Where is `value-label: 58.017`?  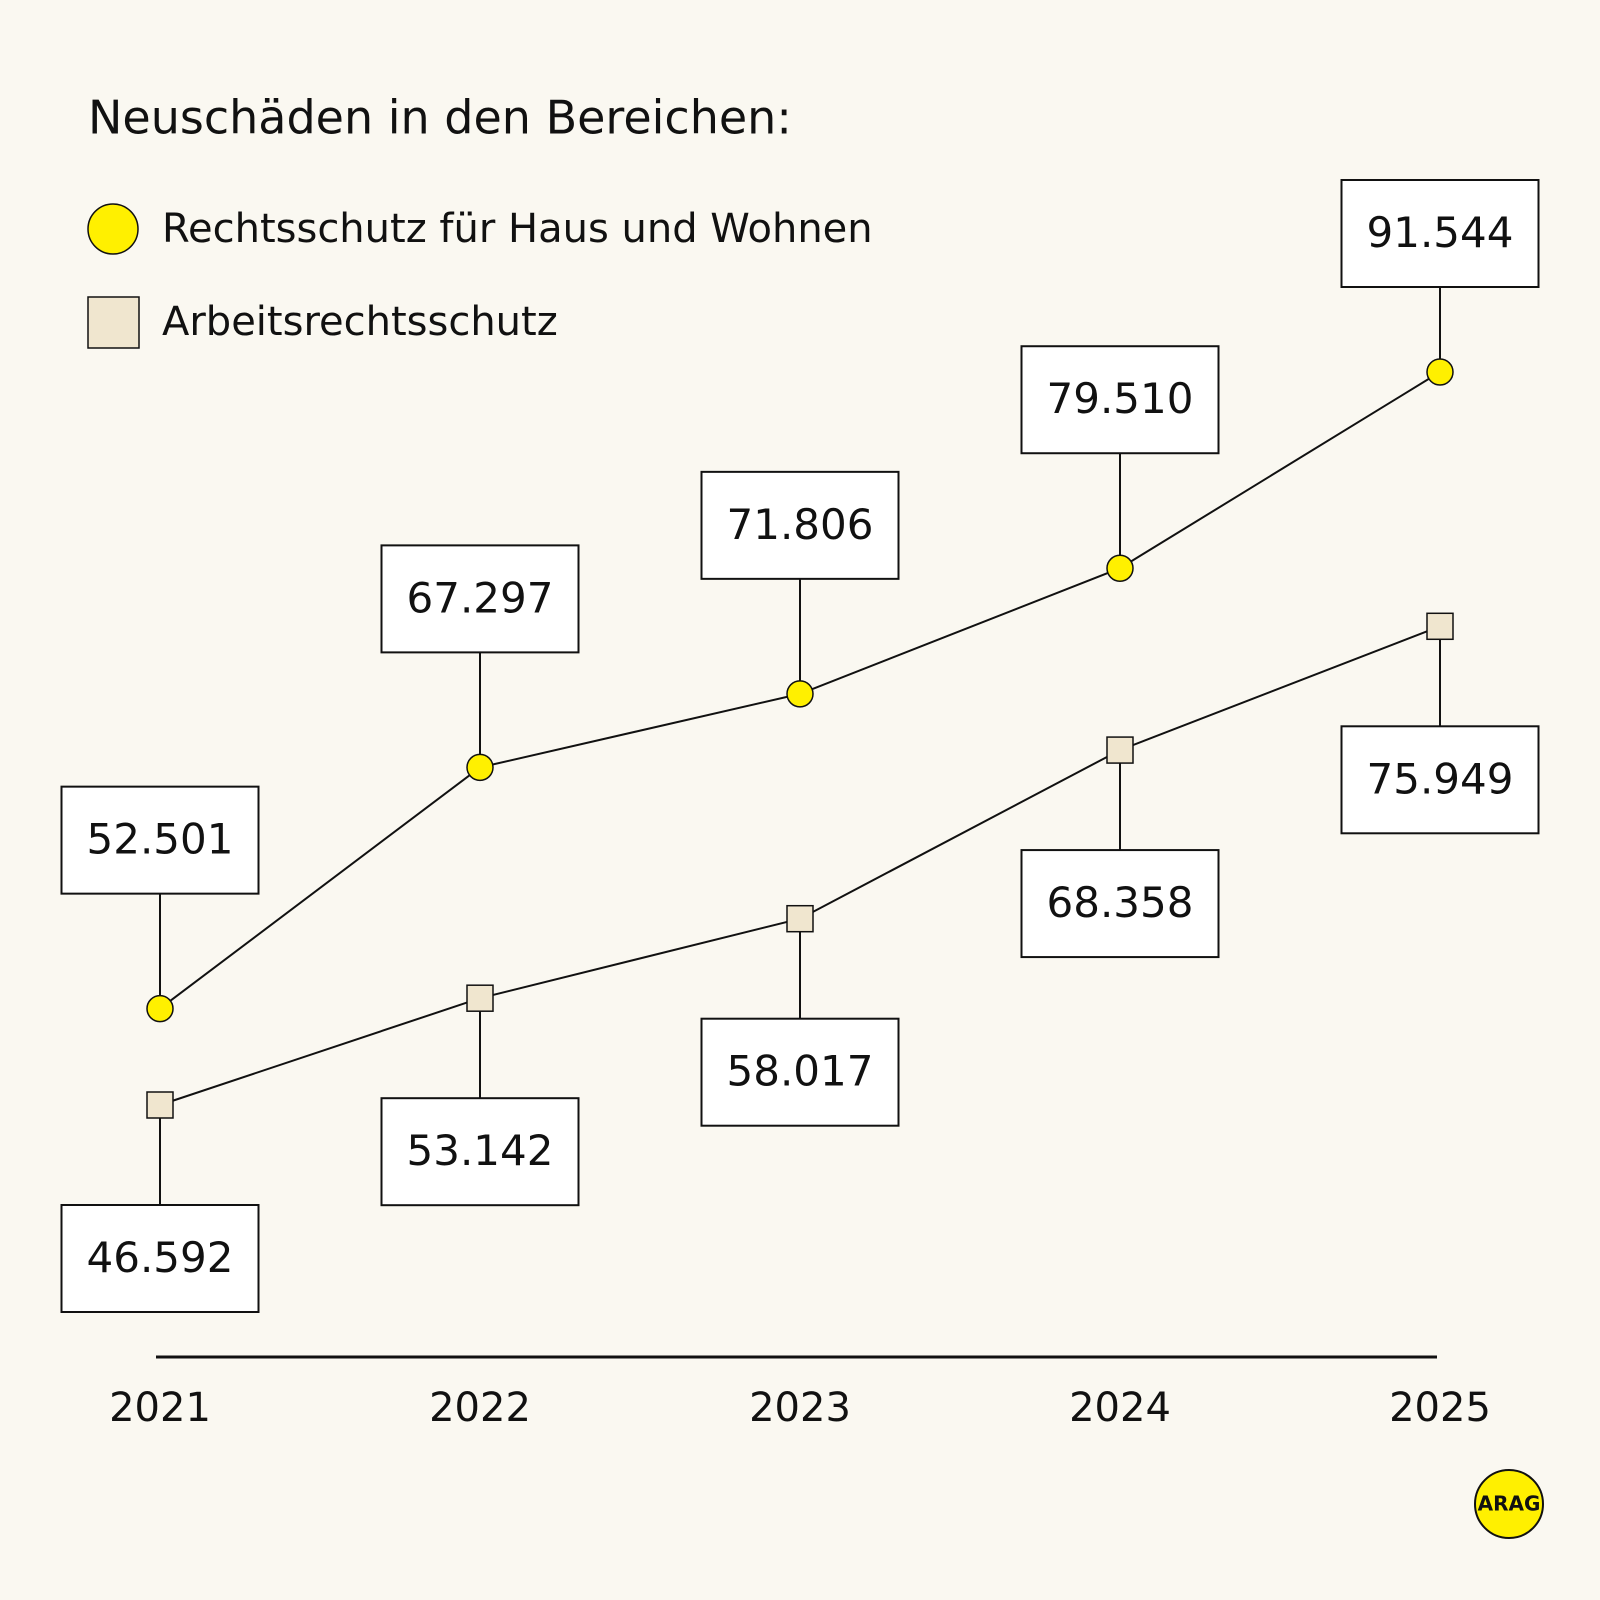
value-label: 58.017 is located at coordinates (800, 1071).